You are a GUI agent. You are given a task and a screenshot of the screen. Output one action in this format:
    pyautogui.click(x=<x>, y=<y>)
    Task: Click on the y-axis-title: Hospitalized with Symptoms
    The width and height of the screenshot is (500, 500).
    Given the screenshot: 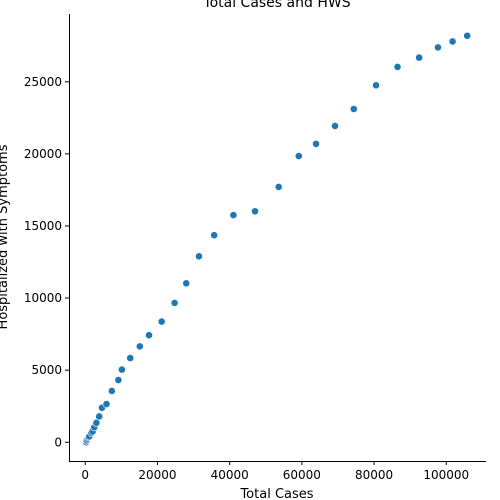 What is the action you would take?
    pyautogui.click(x=5, y=236)
    